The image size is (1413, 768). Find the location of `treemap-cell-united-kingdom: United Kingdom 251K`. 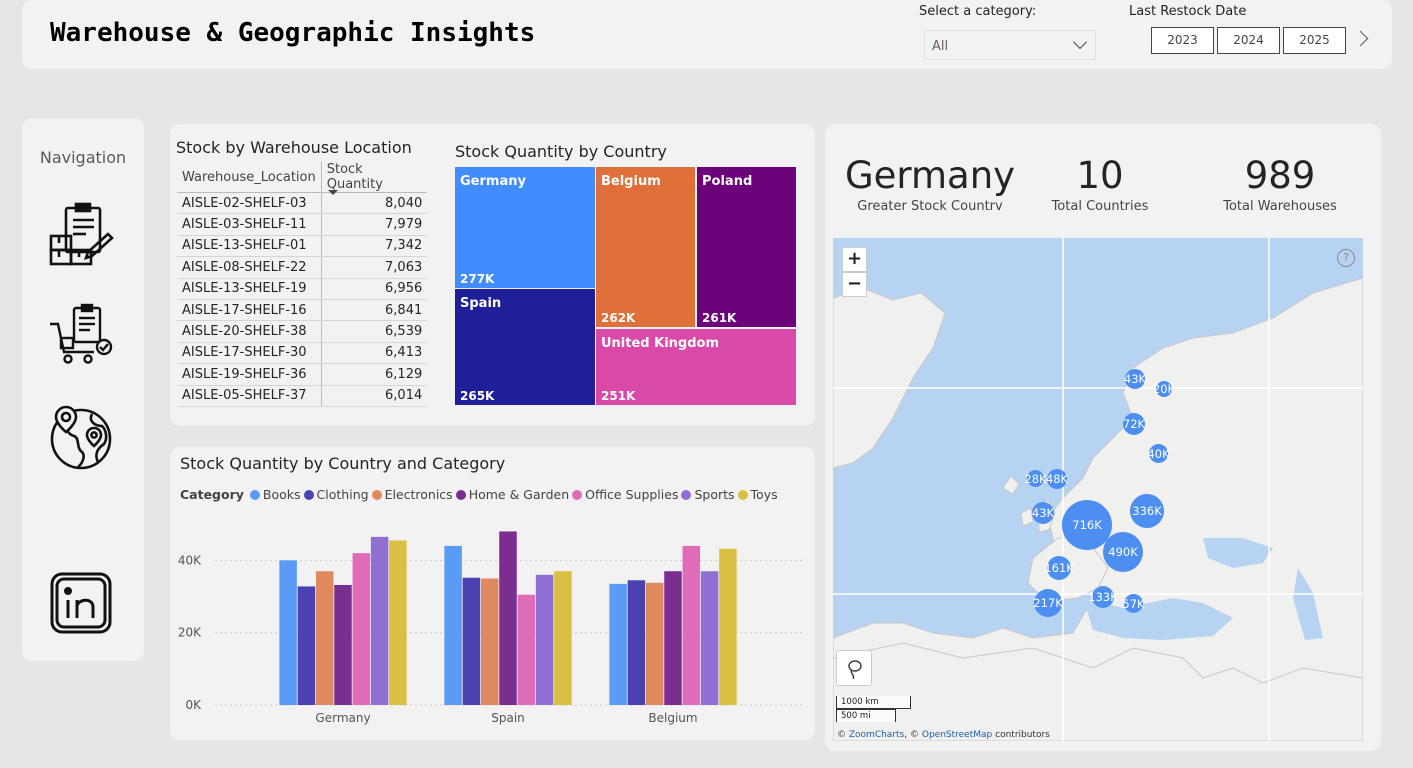

treemap-cell-united-kingdom: United Kingdom 251K is located at coordinates (696, 367).